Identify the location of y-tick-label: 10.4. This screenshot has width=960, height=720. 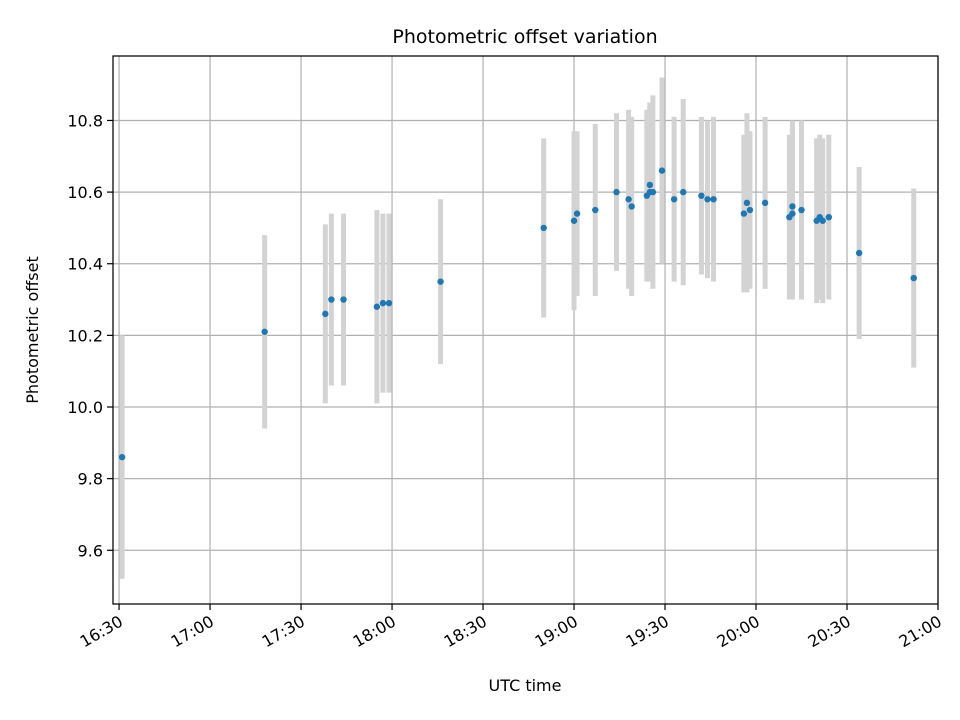
(85, 264).